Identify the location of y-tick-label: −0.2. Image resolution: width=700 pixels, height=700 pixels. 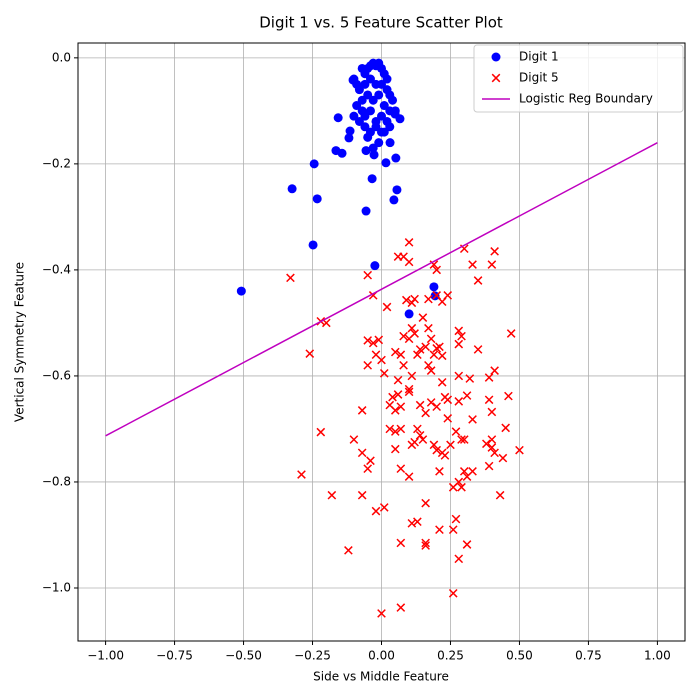
(56, 163).